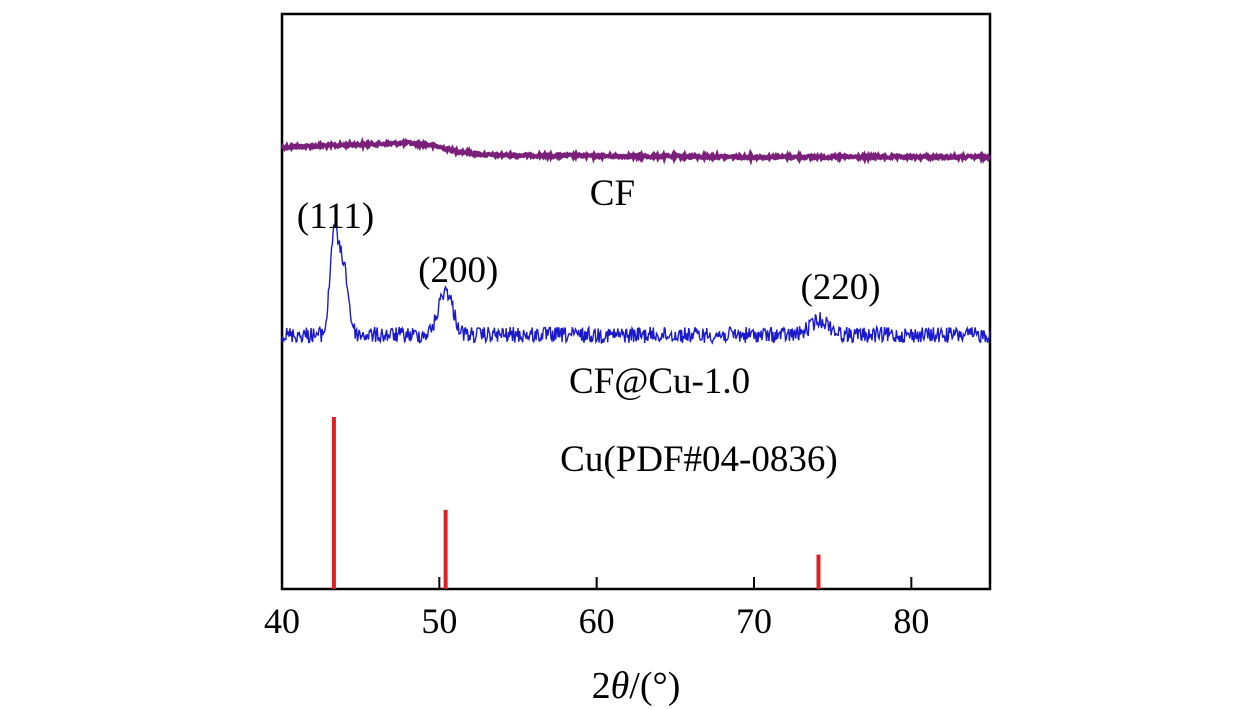 This screenshot has width=1260, height=709. Describe the element at coordinates (754, 621) in the screenshot. I see `x-tick-label: 70` at that location.